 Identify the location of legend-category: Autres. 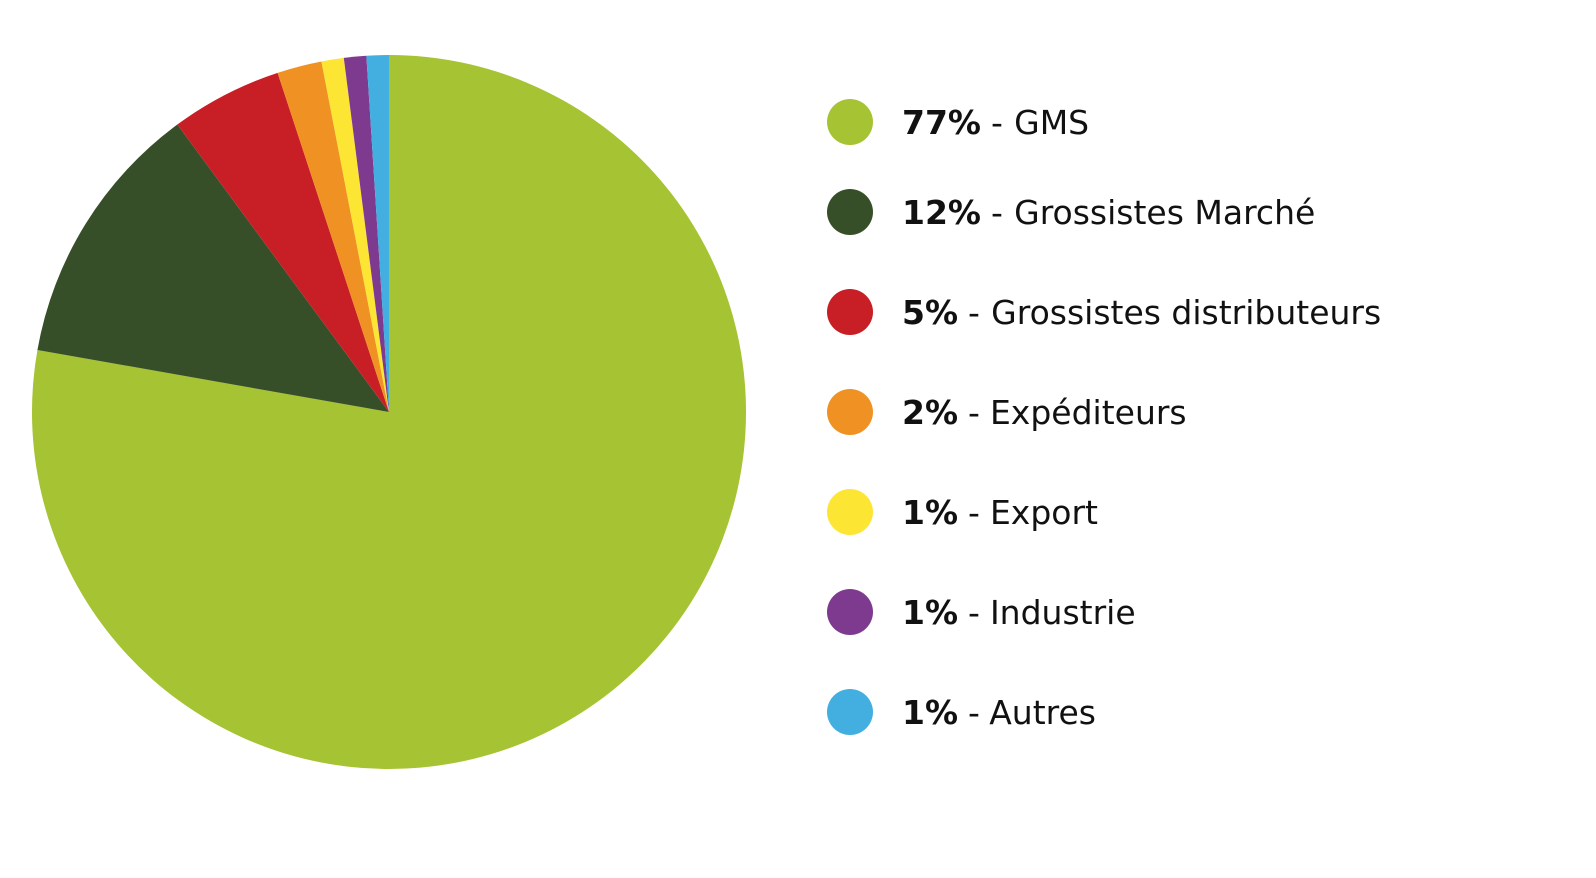
(1042, 712).